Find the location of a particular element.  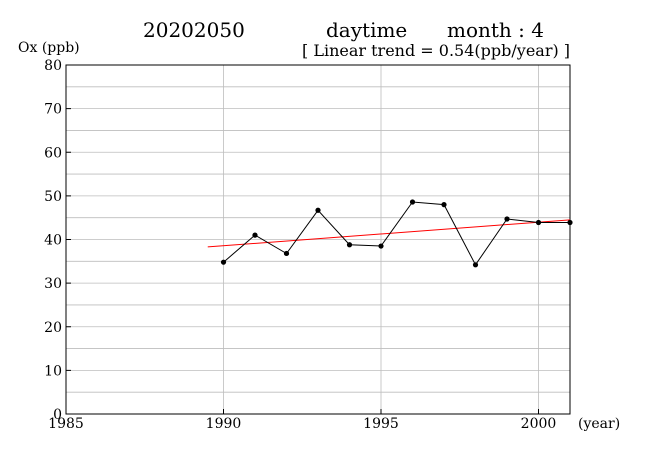

y-tick-label: 50 is located at coordinates (53, 197).